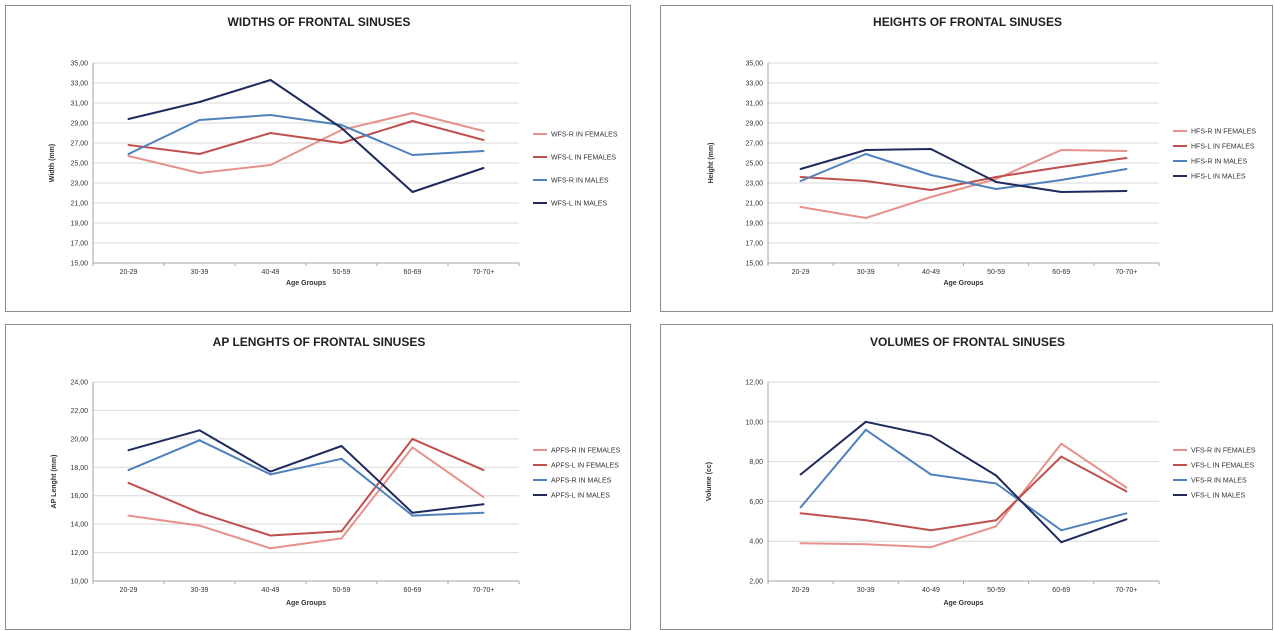 The image size is (1274, 631). What do you see at coordinates (319, 342) in the screenshot?
I see `chart-title: AP LENGHTS OF FRONTAL SINUSES` at bounding box center [319, 342].